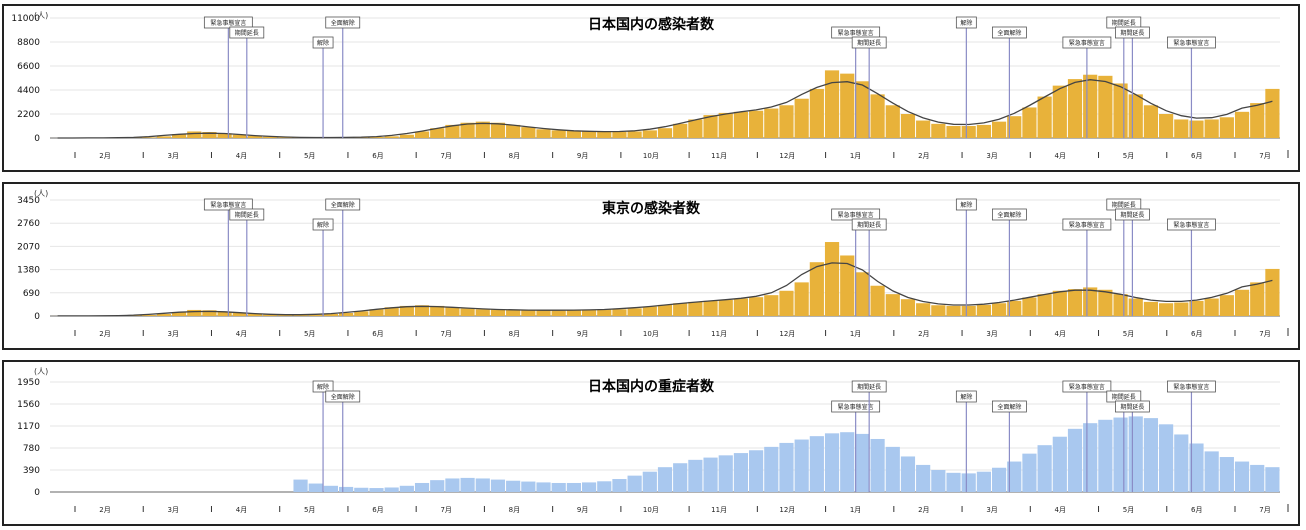 The image size is (1306, 530). I want to click on chart-title: 東京の感染者数, so click(651, 209).